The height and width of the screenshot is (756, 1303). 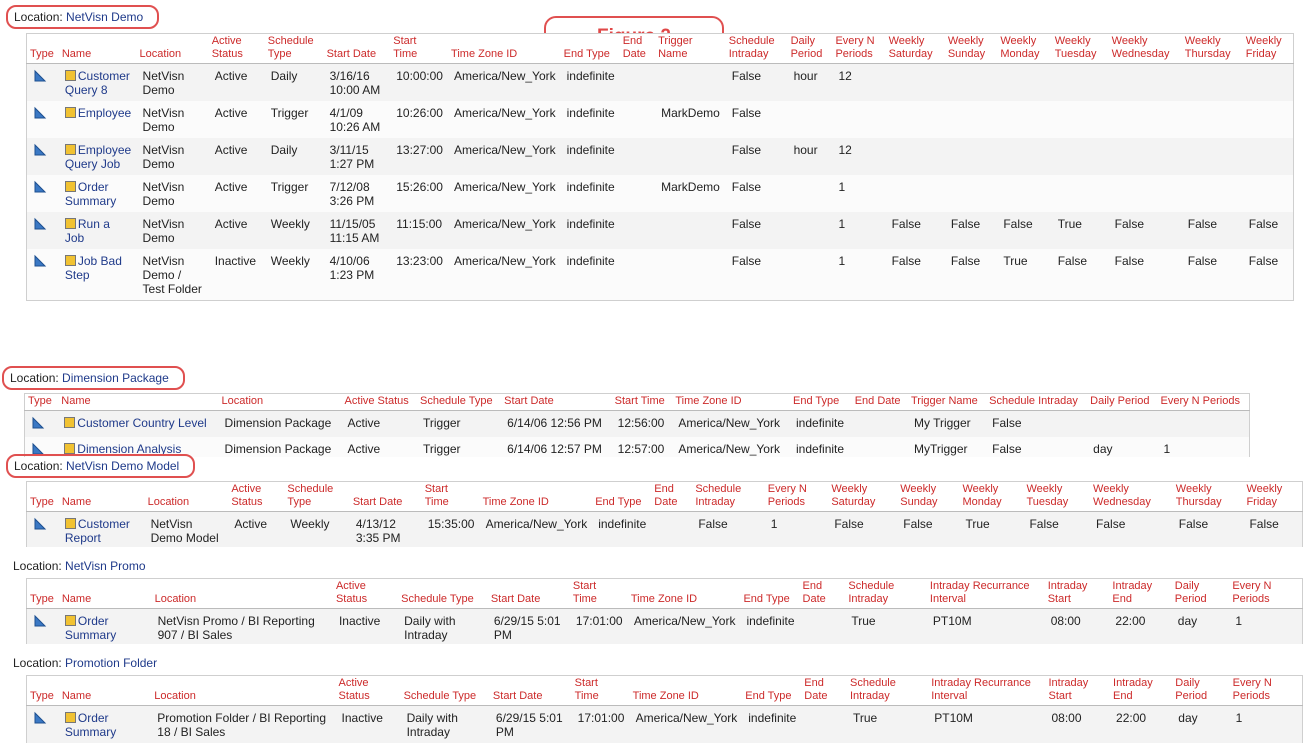 I want to click on job-link: Customer Country Level, so click(x=142, y=423).